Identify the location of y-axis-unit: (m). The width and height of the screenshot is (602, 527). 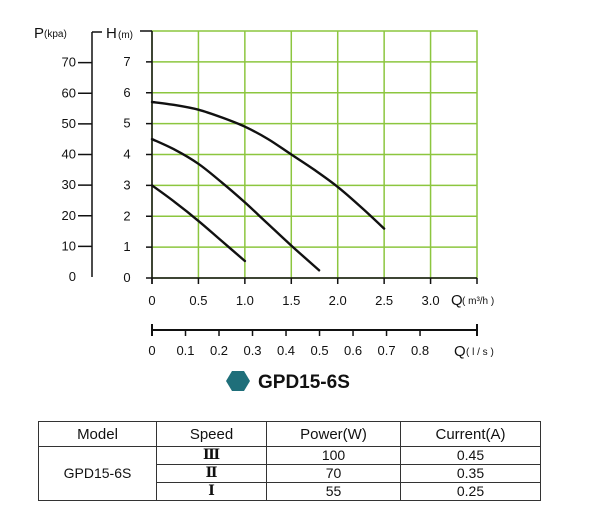
(125, 35).